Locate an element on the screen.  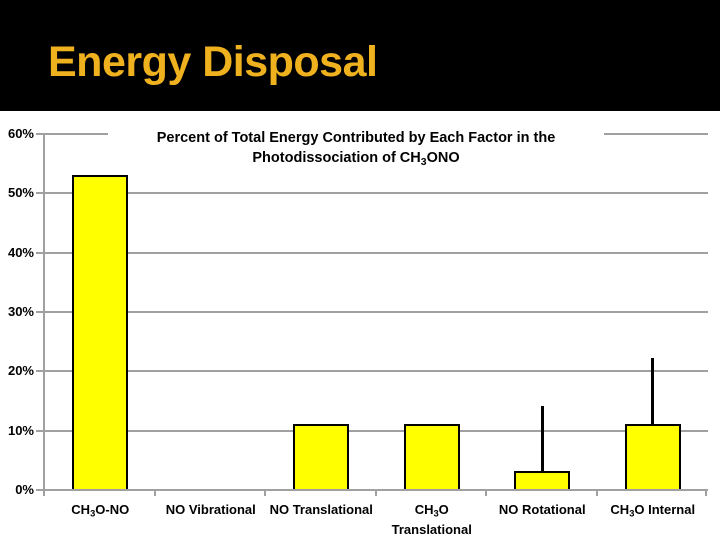
error-bar-ch3o-internal is located at coordinates (653, 391).